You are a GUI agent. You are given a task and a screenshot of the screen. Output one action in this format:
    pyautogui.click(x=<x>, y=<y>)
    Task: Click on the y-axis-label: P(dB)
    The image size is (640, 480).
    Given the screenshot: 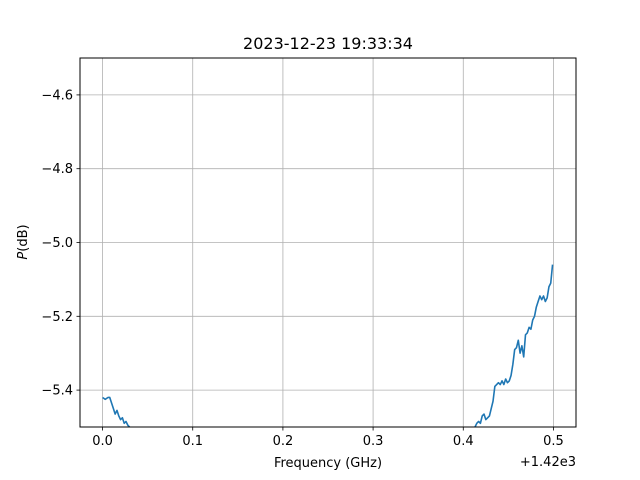 What is the action you would take?
    pyautogui.click(x=23, y=241)
    